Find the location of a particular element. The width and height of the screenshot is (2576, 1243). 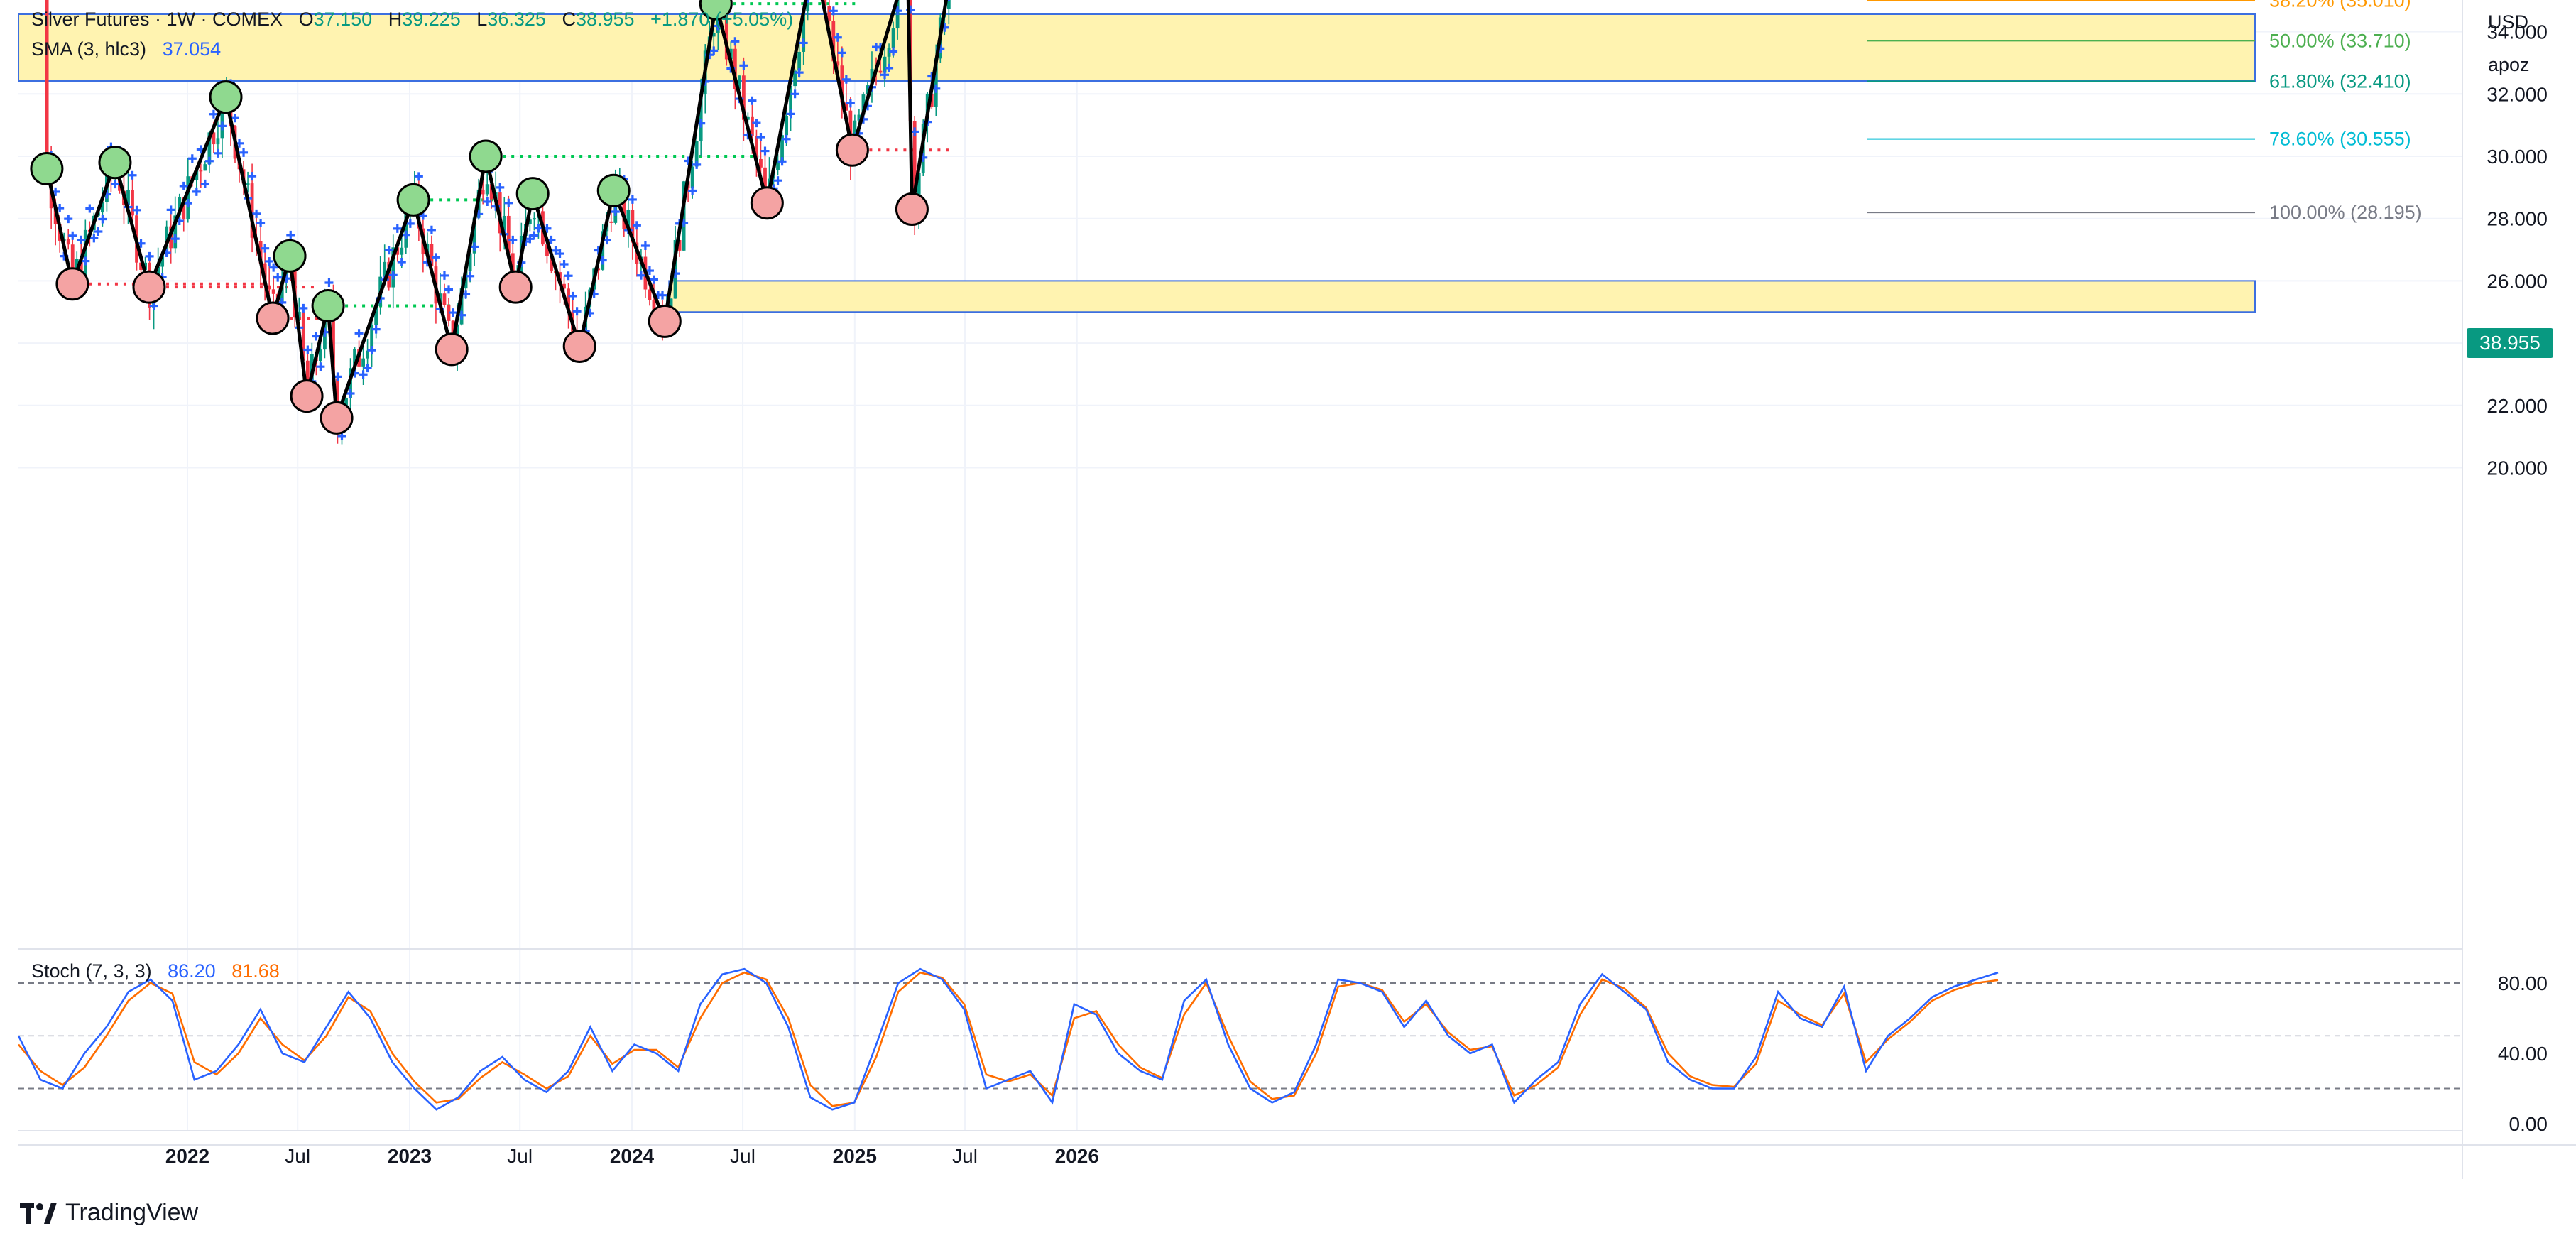

open-value: 37.150 is located at coordinates (343, 19).